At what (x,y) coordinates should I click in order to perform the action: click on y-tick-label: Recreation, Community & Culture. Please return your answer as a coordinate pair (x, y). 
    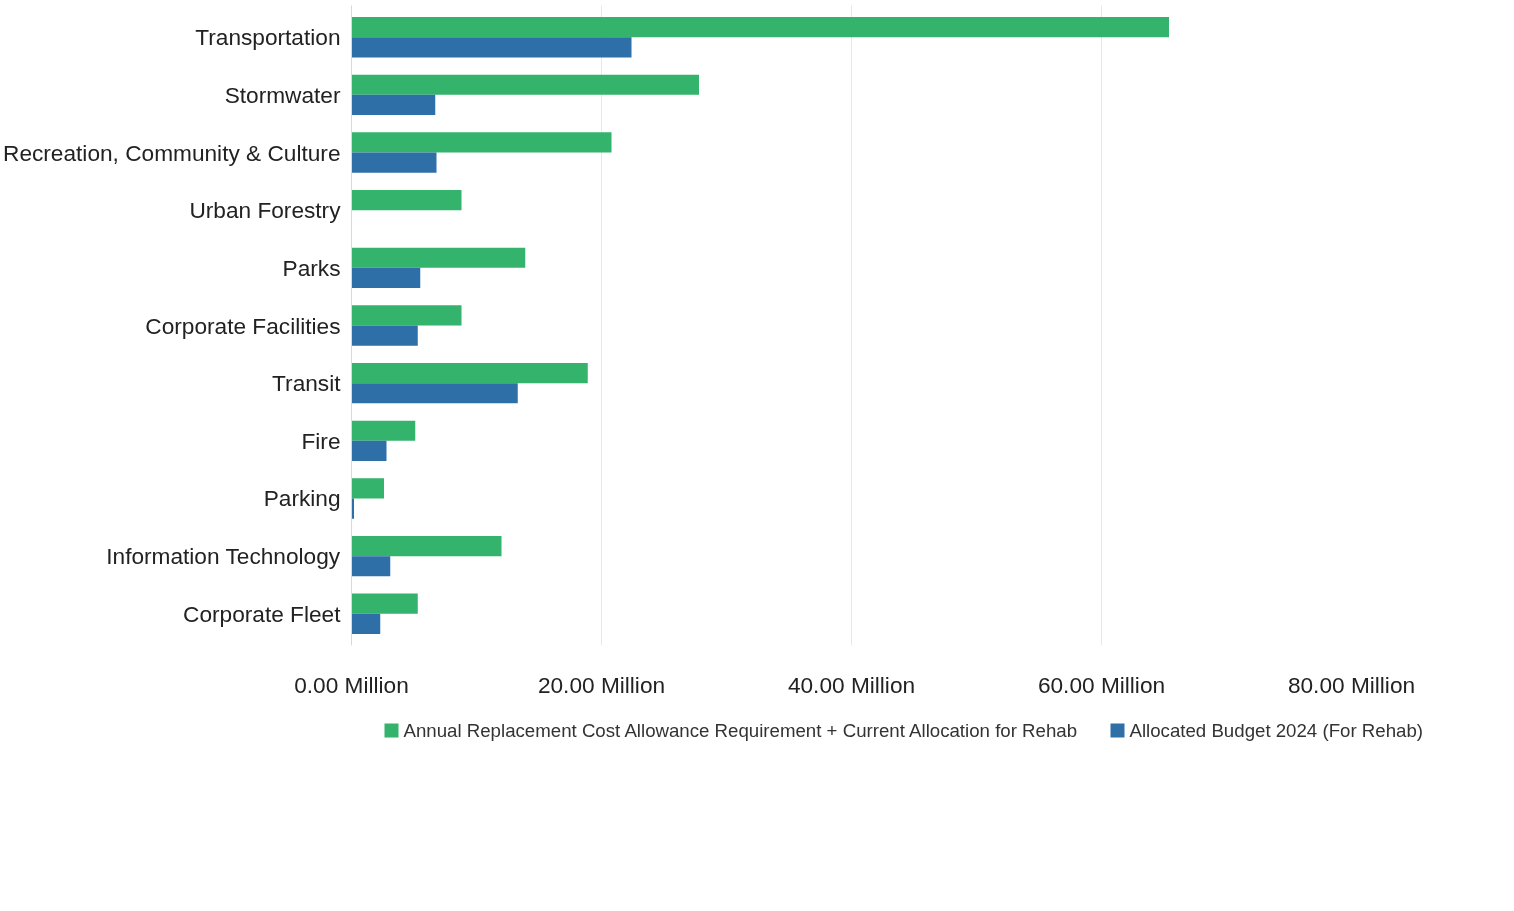
    Looking at the image, I should click on (172, 152).